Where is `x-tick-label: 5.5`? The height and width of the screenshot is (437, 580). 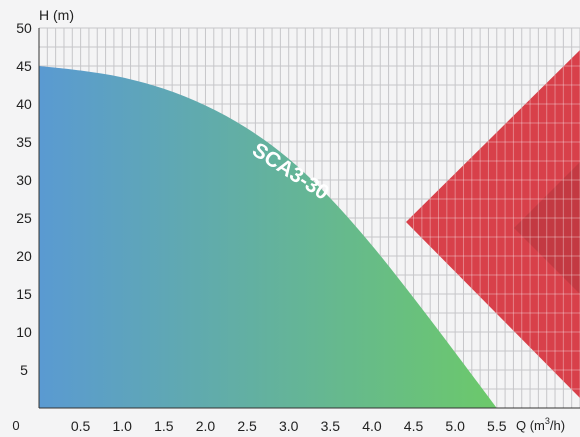
x-tick-label: 5.5 is located at coordinates (497, 426).